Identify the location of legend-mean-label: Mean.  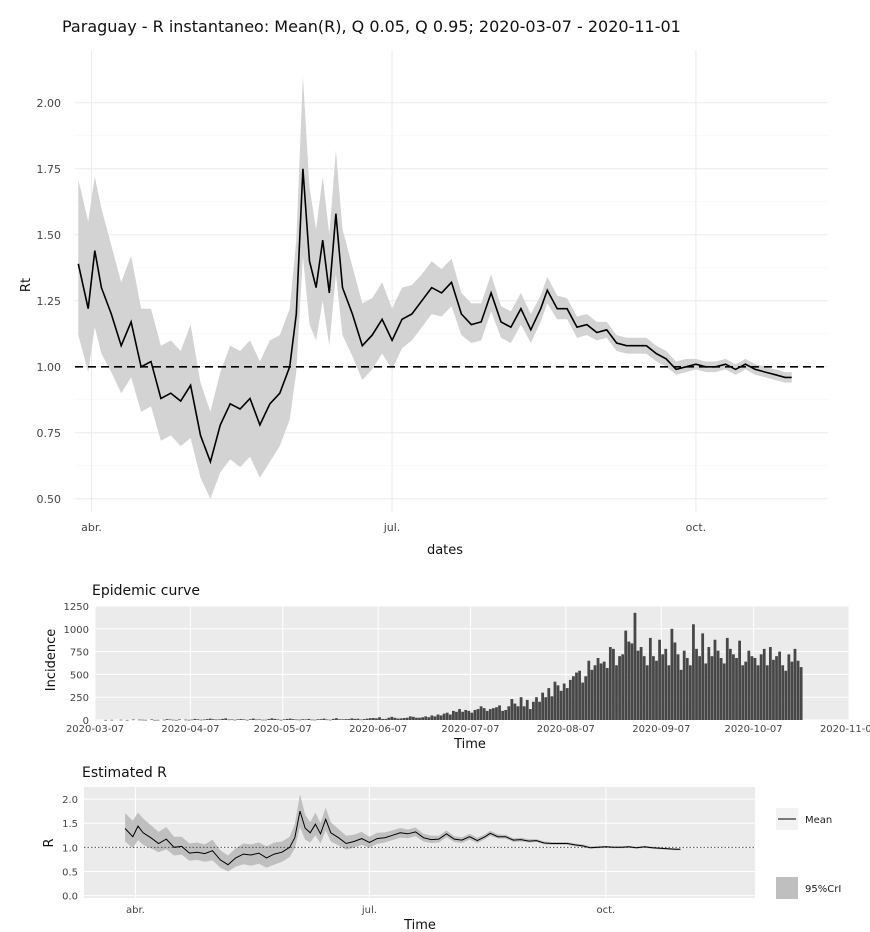
(818, 820).